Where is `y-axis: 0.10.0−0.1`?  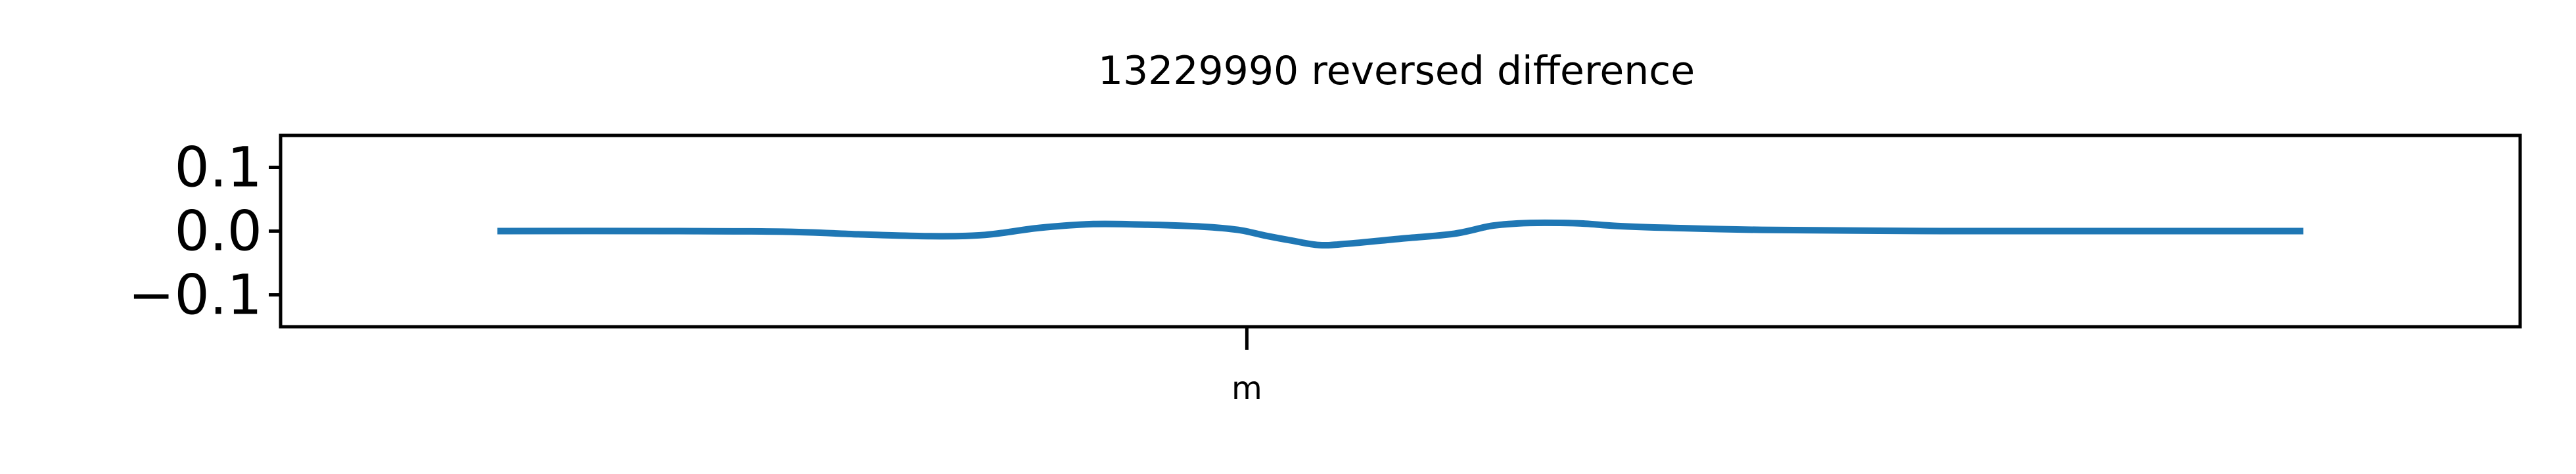 y-axis: 0.10.0−0.1 is located at coordinates (204, 231).